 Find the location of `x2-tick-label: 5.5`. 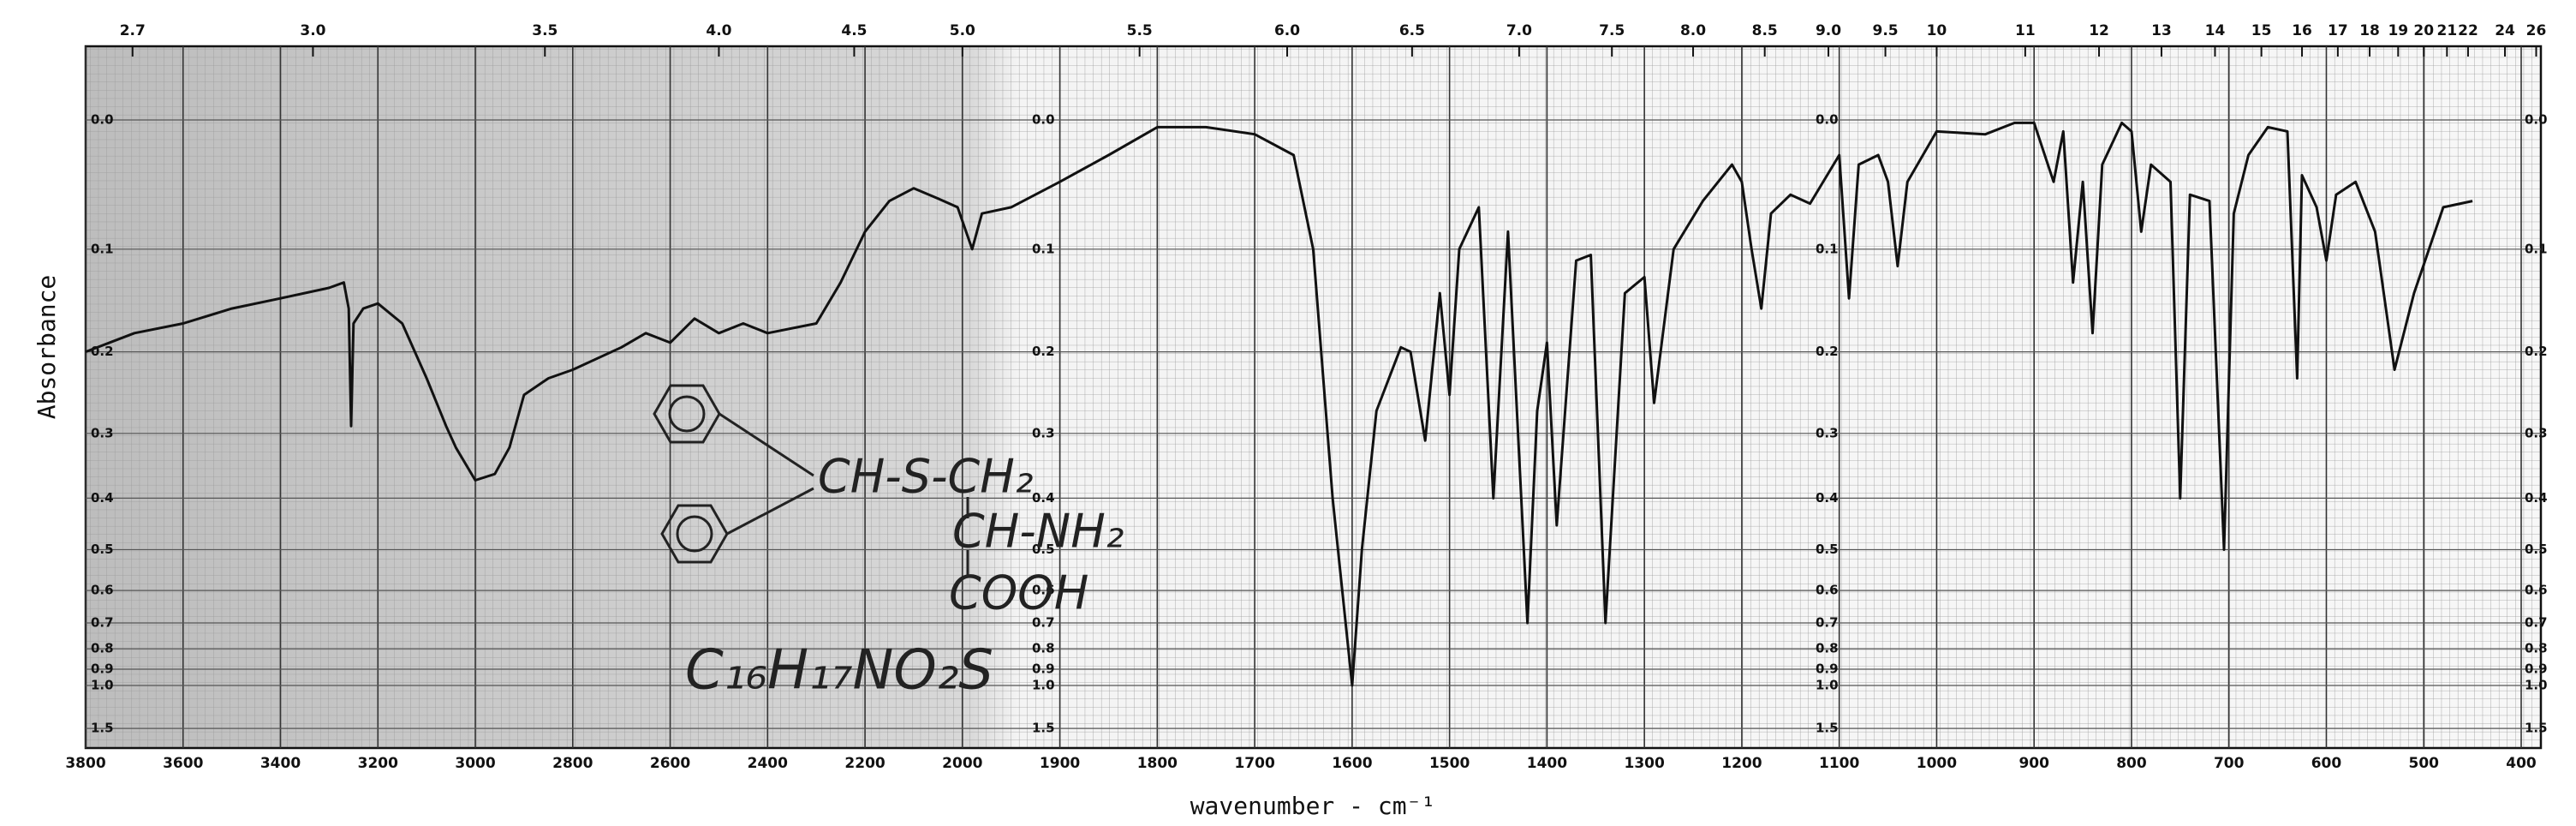

x2-tick-label: 5.5 is located at coordinates (1140, 30).